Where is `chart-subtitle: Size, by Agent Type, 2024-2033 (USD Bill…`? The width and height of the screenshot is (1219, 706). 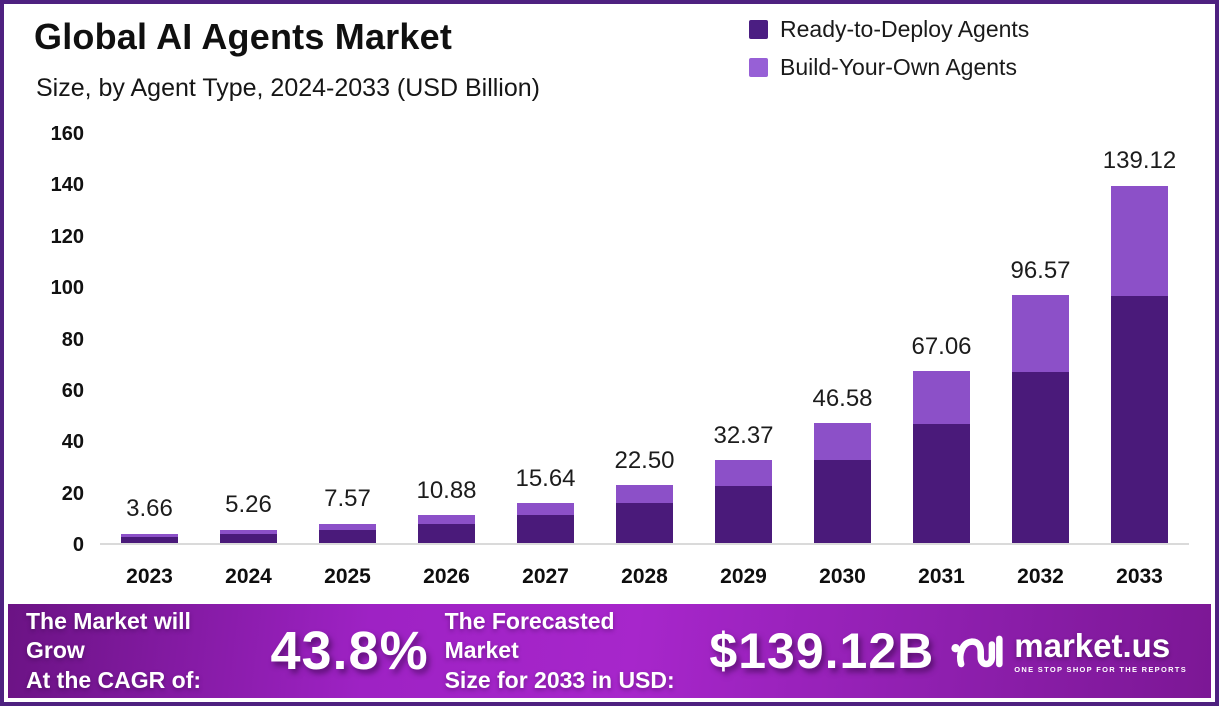
chart-subtitle: Size, by Agent Type, 2024-2033 (USD Bill… is located at coordinates (288, 88).